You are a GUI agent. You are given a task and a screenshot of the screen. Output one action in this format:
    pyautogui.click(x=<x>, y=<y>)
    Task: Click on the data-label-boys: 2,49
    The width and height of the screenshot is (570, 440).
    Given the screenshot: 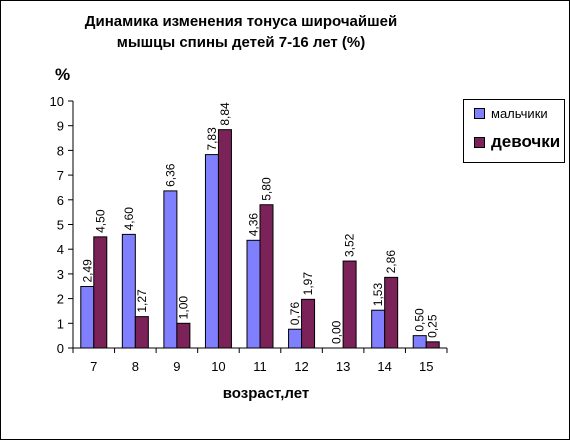 What is the action you would take?
    pyautogui.click(x=87, y=271)
    